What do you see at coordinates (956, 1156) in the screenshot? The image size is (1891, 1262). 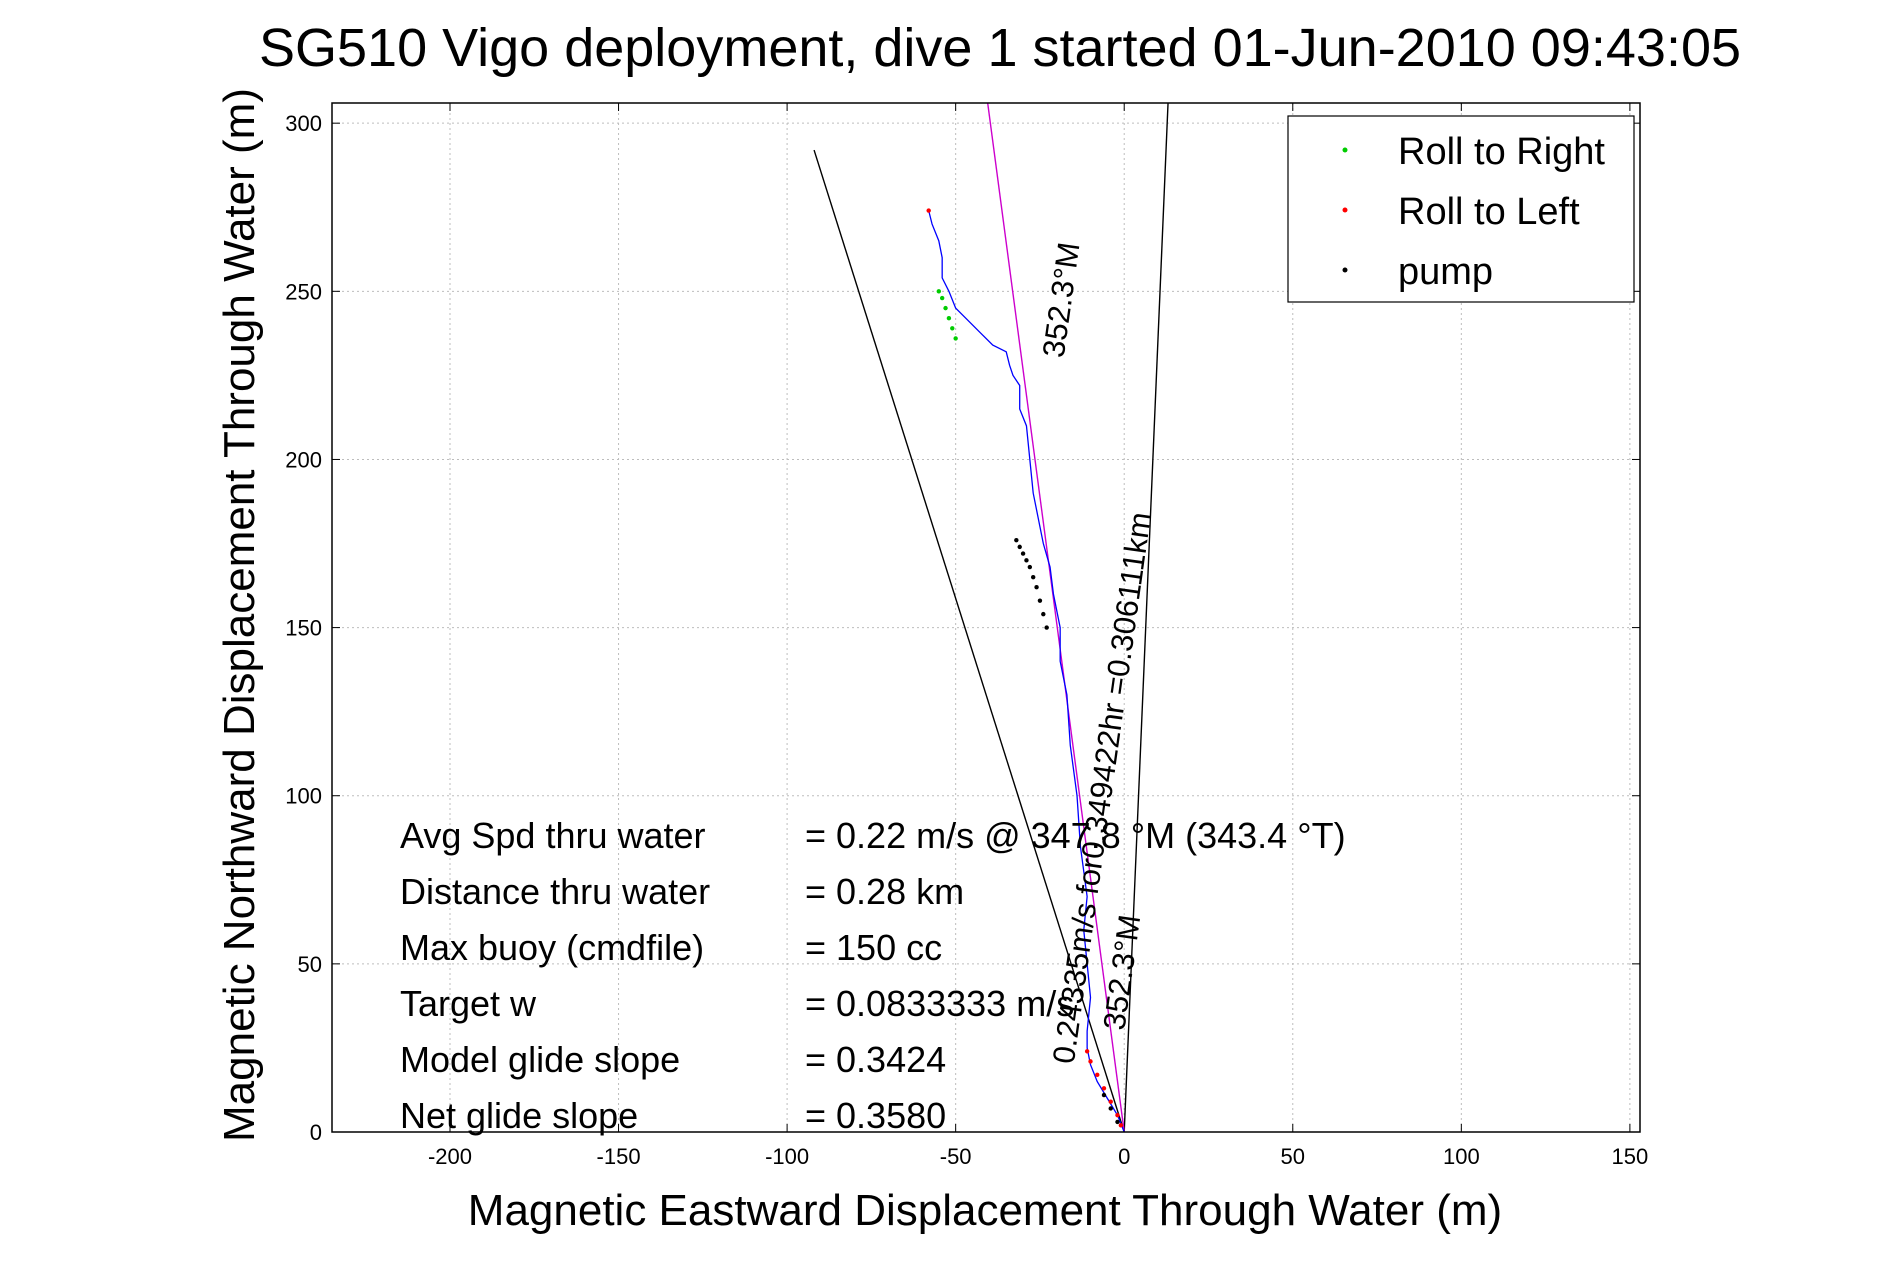 I see `x-tick-label: -50` at bounding box center [956, 1156].